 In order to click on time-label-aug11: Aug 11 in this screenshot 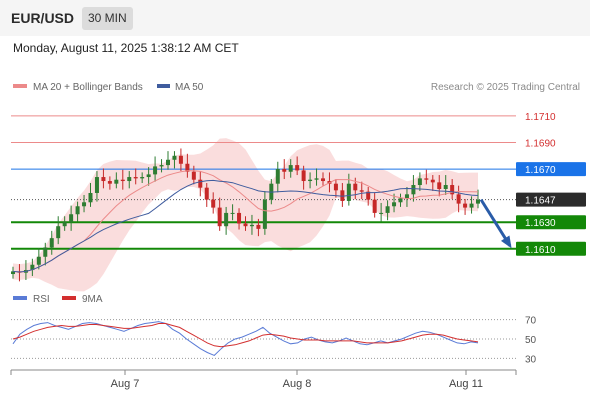, I will do `click(466, 384)`.